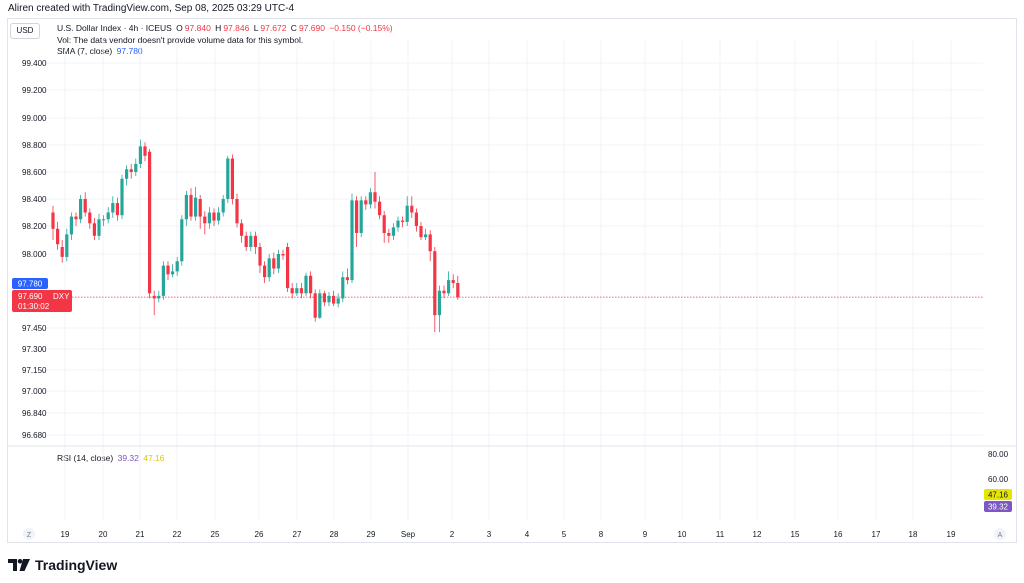 The height and width of the screenshot is (583, 1024). Describe the element at coordinates (256, 28) in the screenshot. I see `low-label: L` at that location.